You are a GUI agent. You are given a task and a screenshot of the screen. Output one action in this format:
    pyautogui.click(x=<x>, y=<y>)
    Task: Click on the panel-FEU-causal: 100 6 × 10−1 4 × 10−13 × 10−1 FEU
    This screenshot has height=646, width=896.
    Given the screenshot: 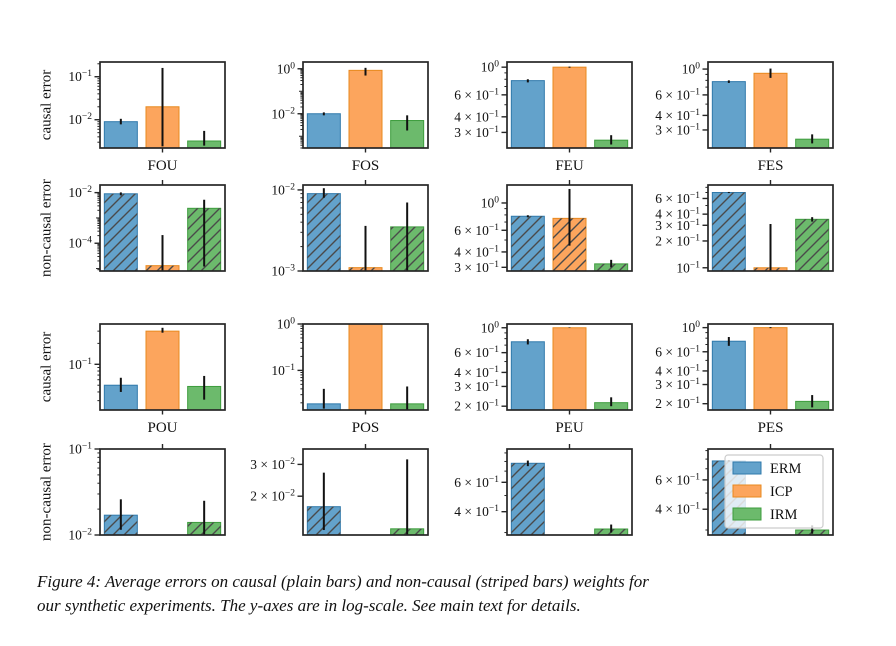 What is the action you would take?
    pyautogui.click(x=543, y=117)
    